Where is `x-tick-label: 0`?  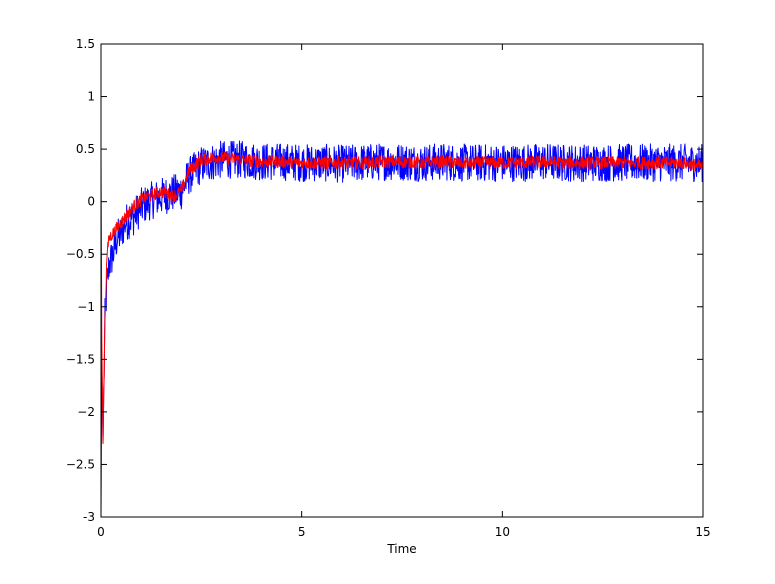 x-tick-label: 0 is located at coordinates (101, 532).